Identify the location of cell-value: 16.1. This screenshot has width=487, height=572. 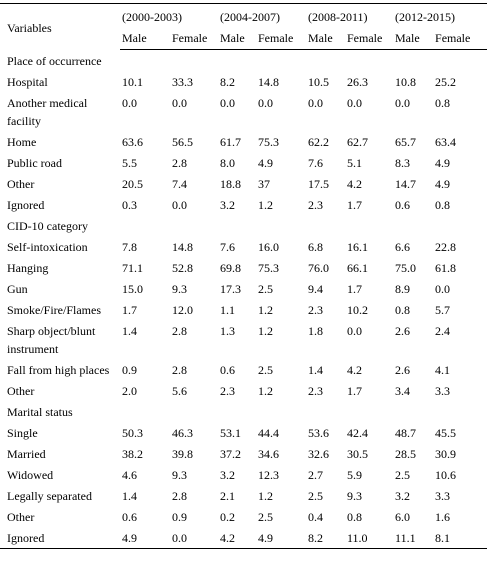
(357, 247).